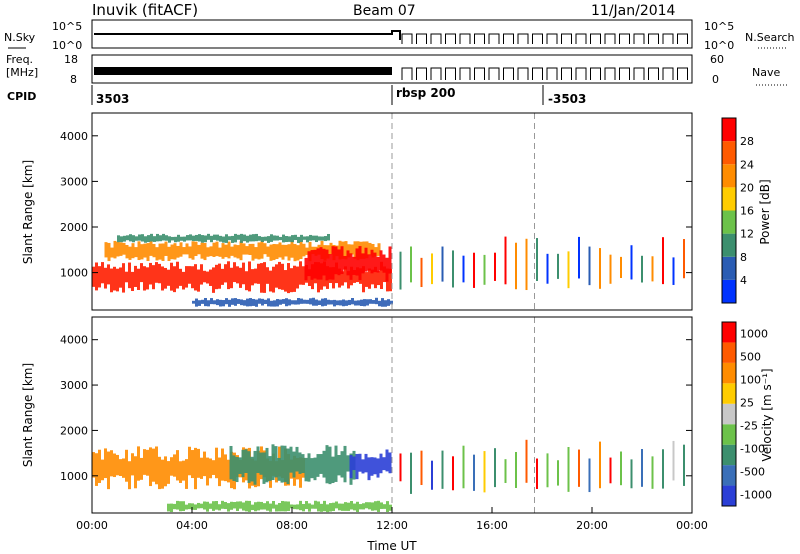 The width and height of the screenshot is (800, 554). Describe the element at coordinates (71, 59) in the screenshot. I see `freq-tick-top: 18` at that location.